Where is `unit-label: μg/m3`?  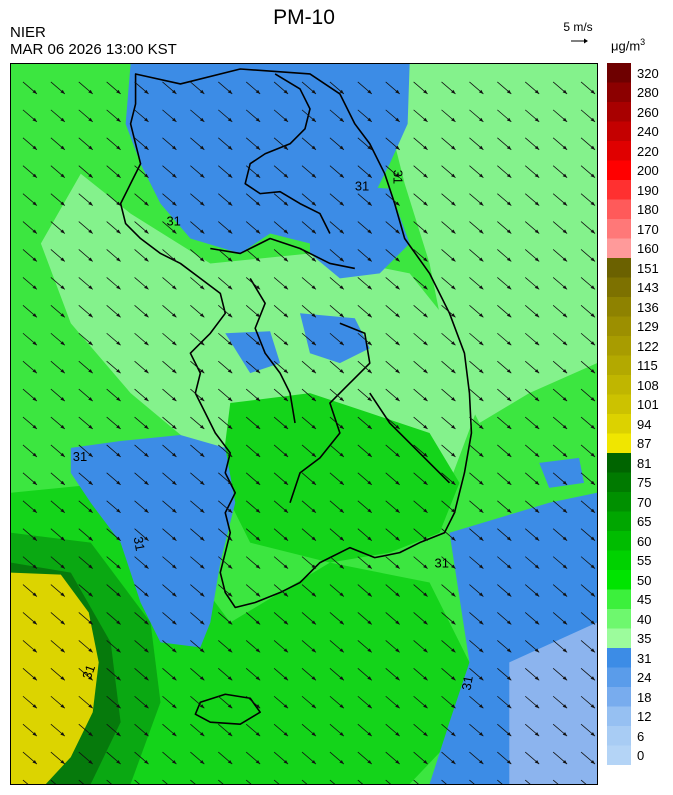
unit-label: μg/m3 is located at coordinates (628, 45).